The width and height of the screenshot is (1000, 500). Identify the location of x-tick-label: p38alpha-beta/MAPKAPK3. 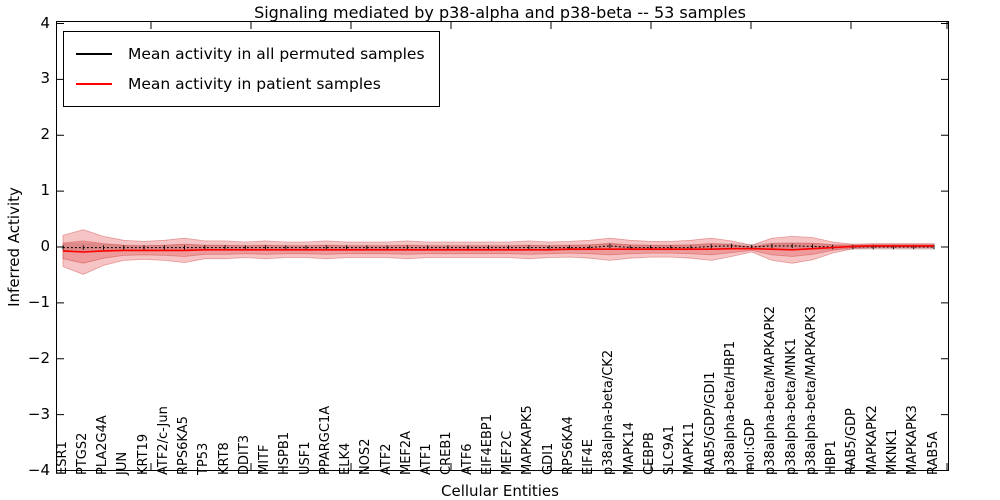
(811, 390).